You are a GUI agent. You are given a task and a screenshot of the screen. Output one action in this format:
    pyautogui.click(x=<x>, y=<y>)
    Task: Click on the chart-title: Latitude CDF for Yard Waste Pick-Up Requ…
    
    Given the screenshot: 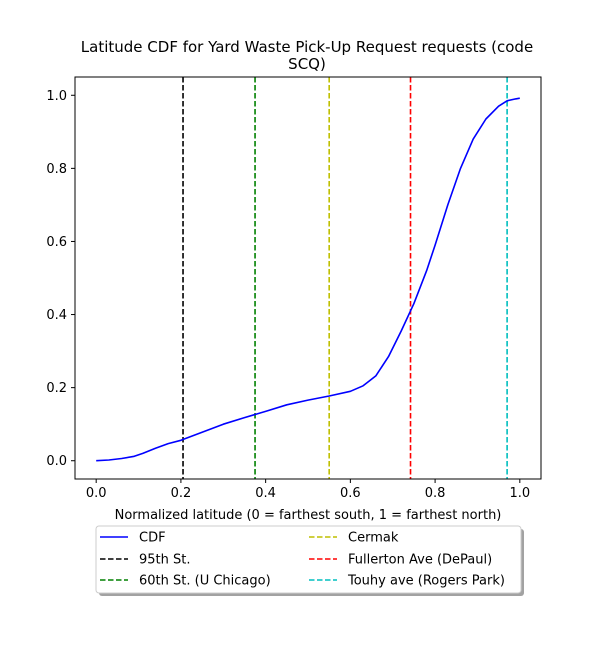 What is the action you would take?
    pyautogui.click(x=307, y=55)
    